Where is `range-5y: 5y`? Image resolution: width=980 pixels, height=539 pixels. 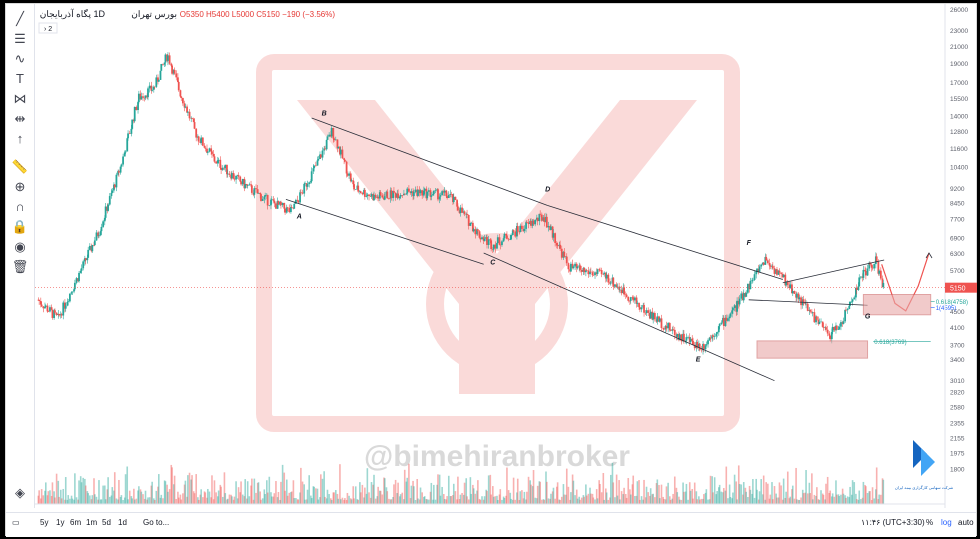
range-5y: 5y is located at coordinates (44, 522).